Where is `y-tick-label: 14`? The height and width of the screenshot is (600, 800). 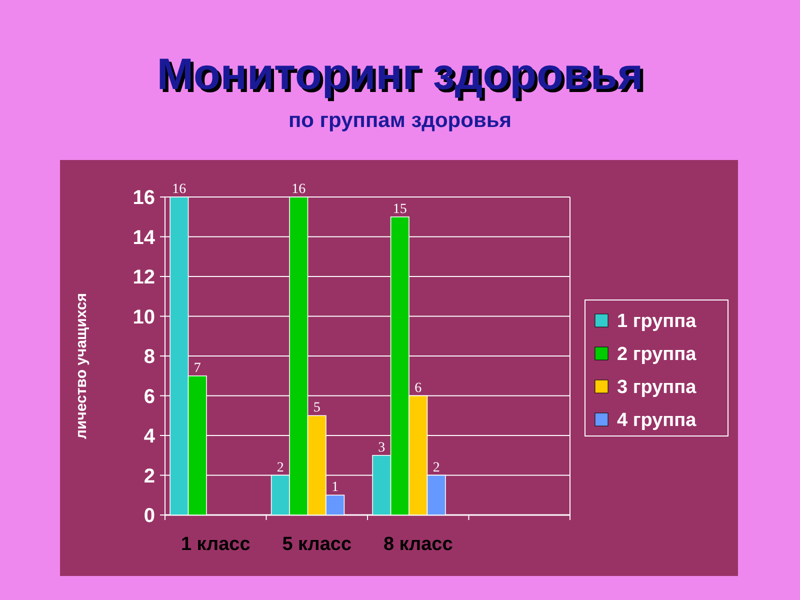 y-tick-label: 14 is located at coordinates (144, 237).